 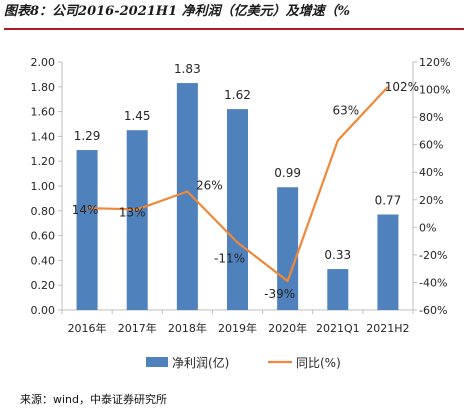 I want to click on title-divider, so click(x=234, y=29).